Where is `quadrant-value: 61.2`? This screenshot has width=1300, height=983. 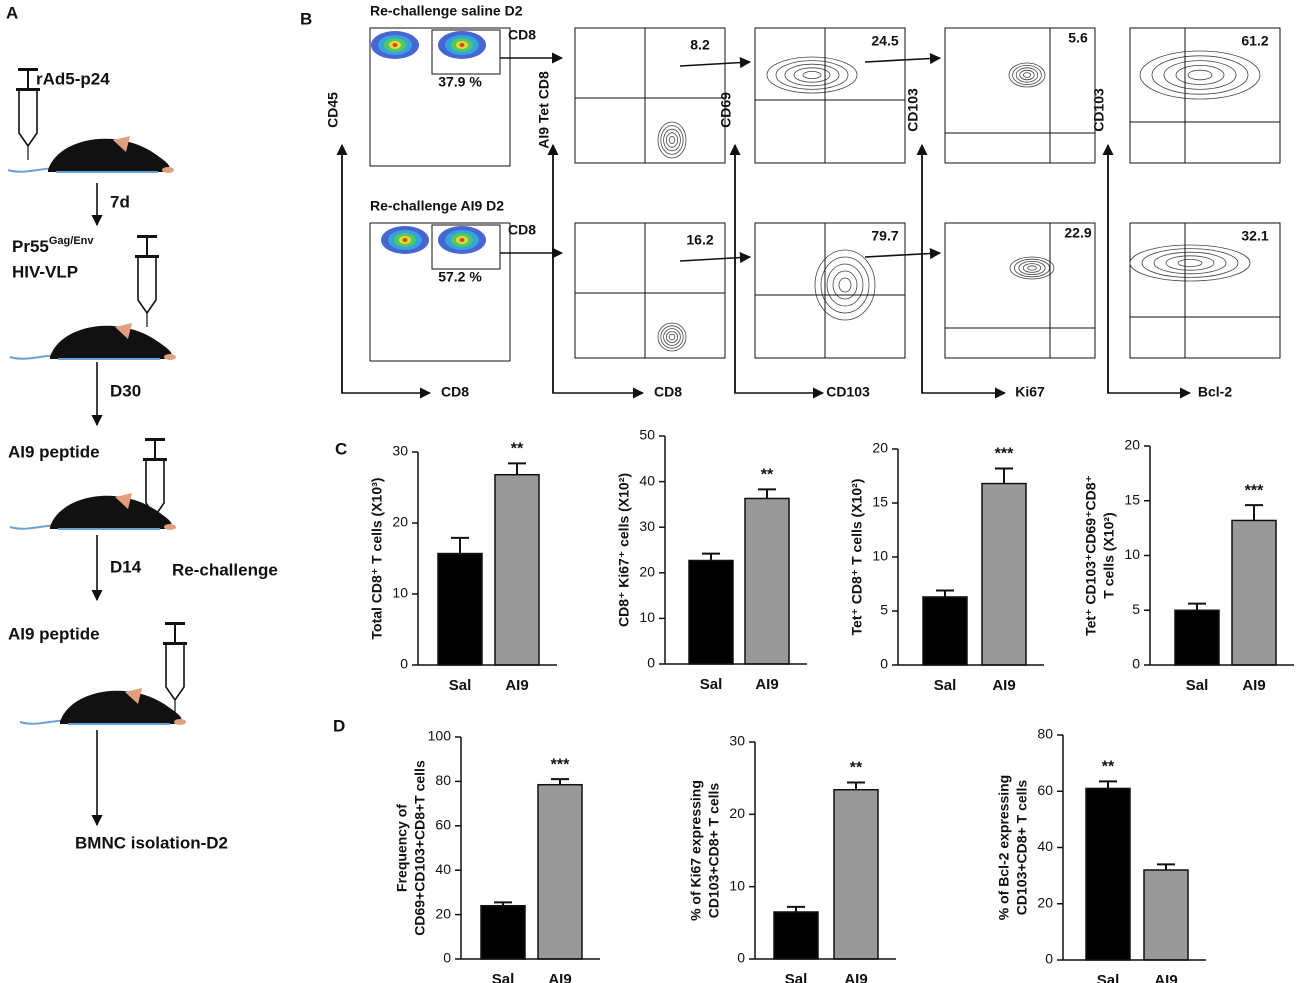
quadrant-value: 61.2 is located at coordinates (1254, 41).